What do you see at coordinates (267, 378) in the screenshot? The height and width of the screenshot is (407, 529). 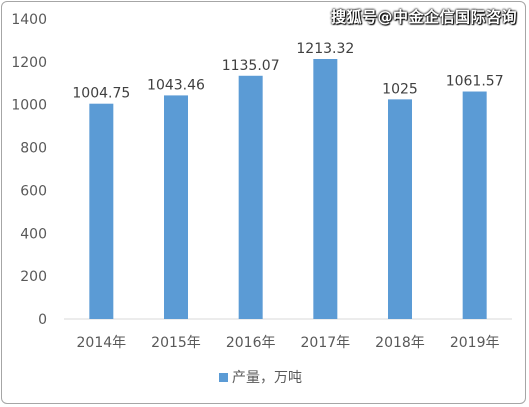 I see `legend-label: 产量，万吨` at bounding box center [267, 378].